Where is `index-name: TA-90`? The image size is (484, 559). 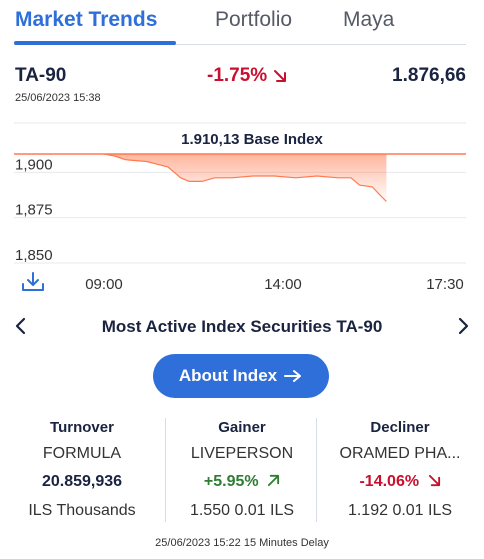
index-name: TA-90 is located at coordinates (41, 75).